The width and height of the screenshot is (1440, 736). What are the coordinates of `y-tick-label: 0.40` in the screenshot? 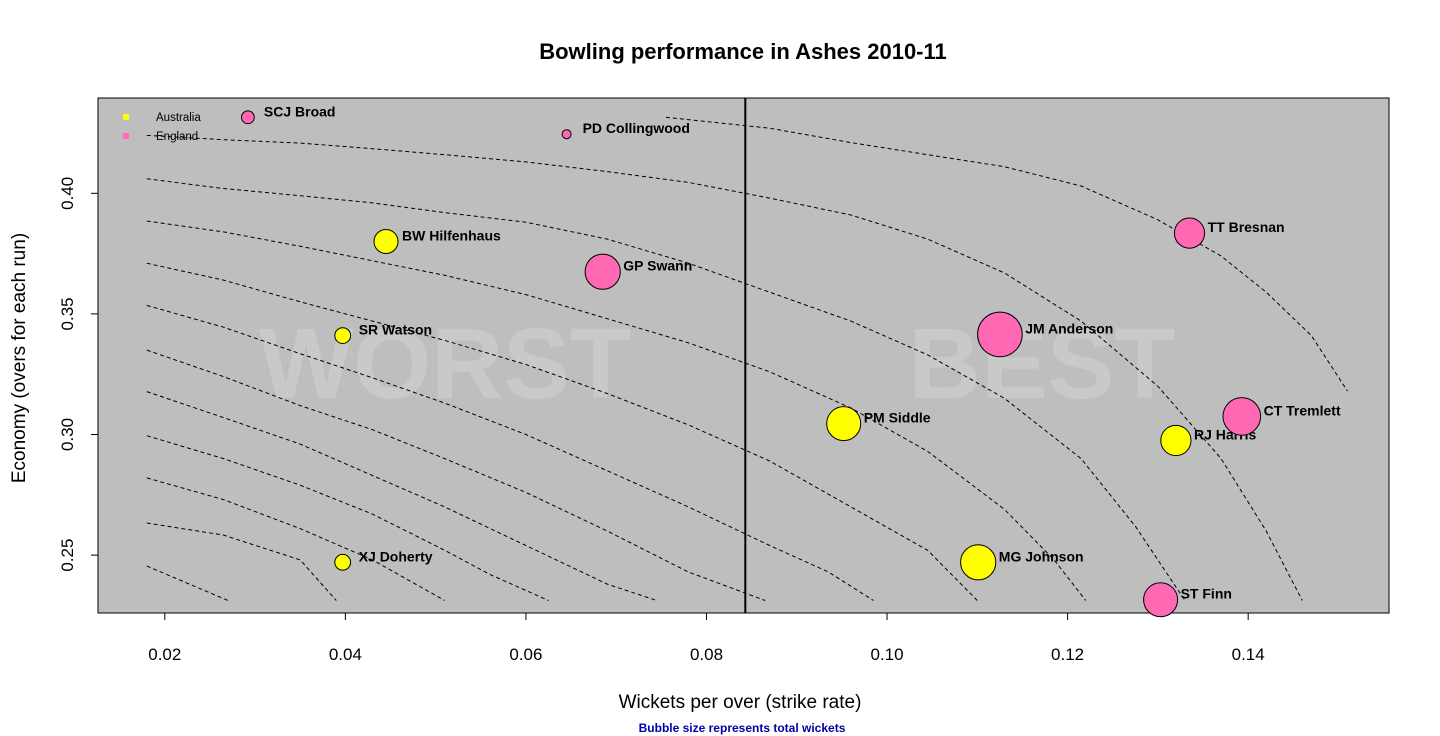 It's located at (67, 193).